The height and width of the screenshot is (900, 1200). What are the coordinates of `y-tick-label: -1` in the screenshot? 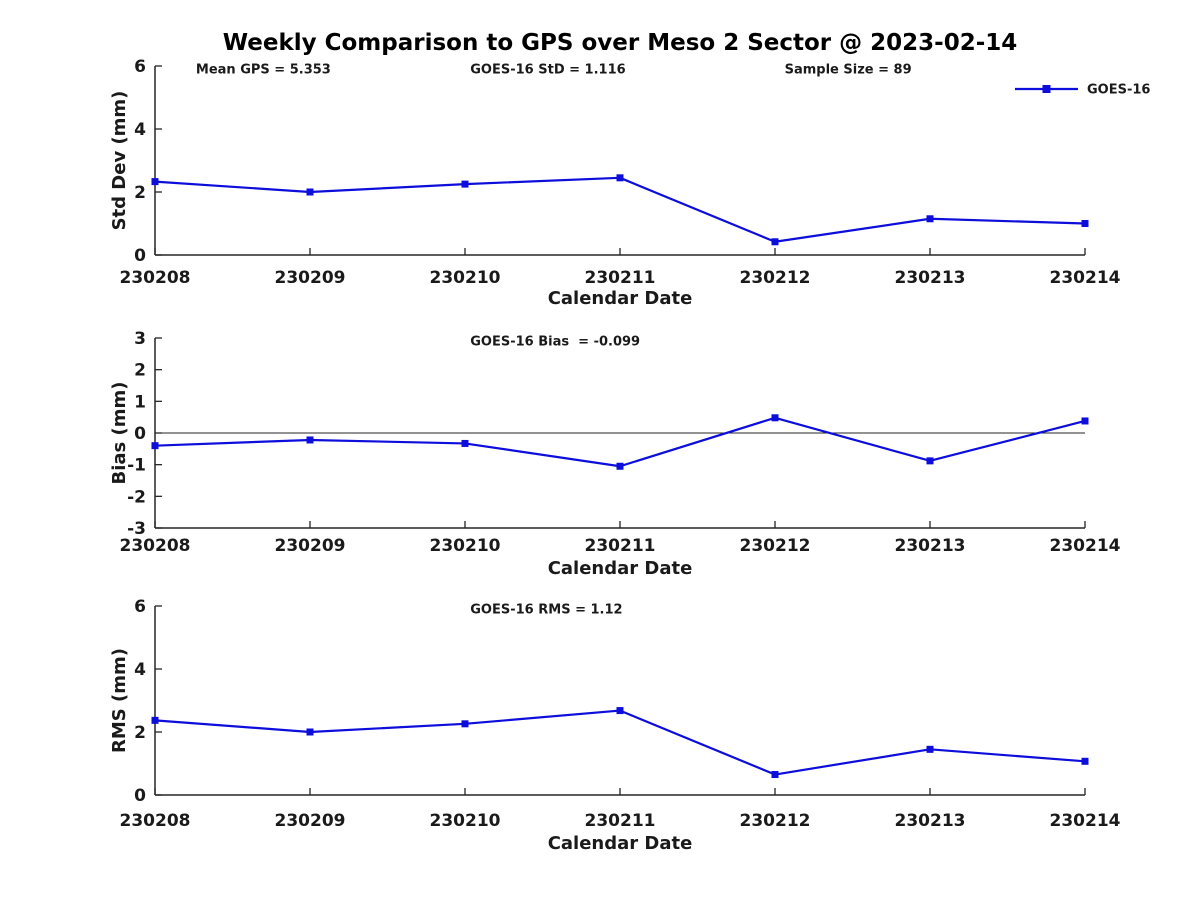 It's located at (136, 466).